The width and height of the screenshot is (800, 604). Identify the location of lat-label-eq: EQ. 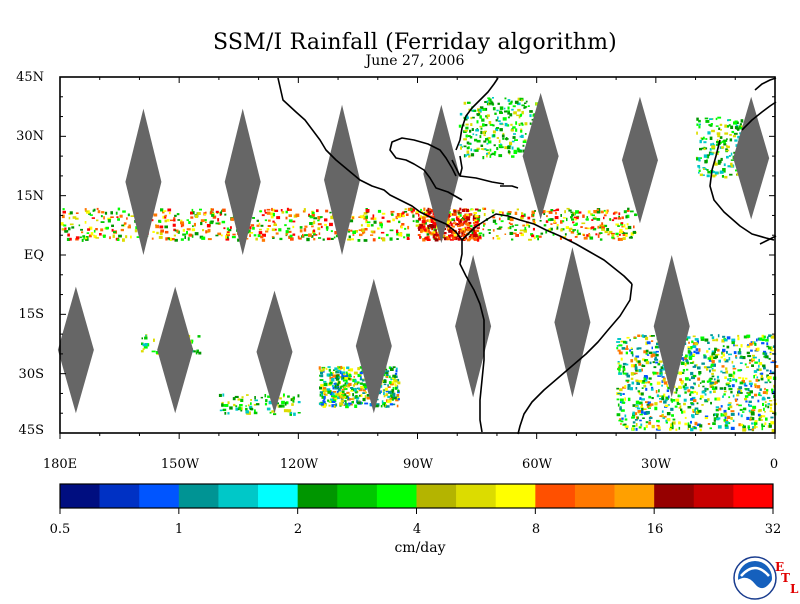
(33, 255).